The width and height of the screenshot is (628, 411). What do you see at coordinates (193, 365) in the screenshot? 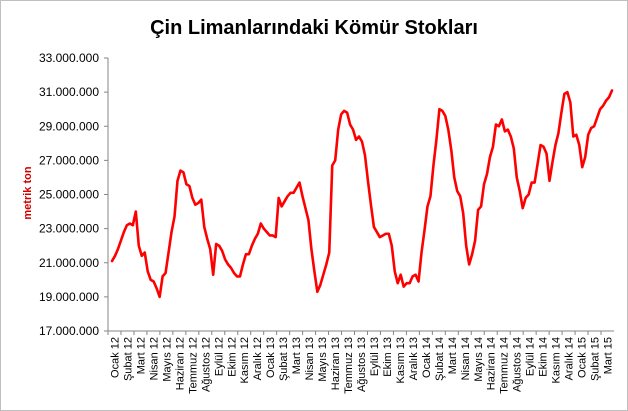
I see `x-tick-label: Temmuz 12` at bounding box center [193, 365].